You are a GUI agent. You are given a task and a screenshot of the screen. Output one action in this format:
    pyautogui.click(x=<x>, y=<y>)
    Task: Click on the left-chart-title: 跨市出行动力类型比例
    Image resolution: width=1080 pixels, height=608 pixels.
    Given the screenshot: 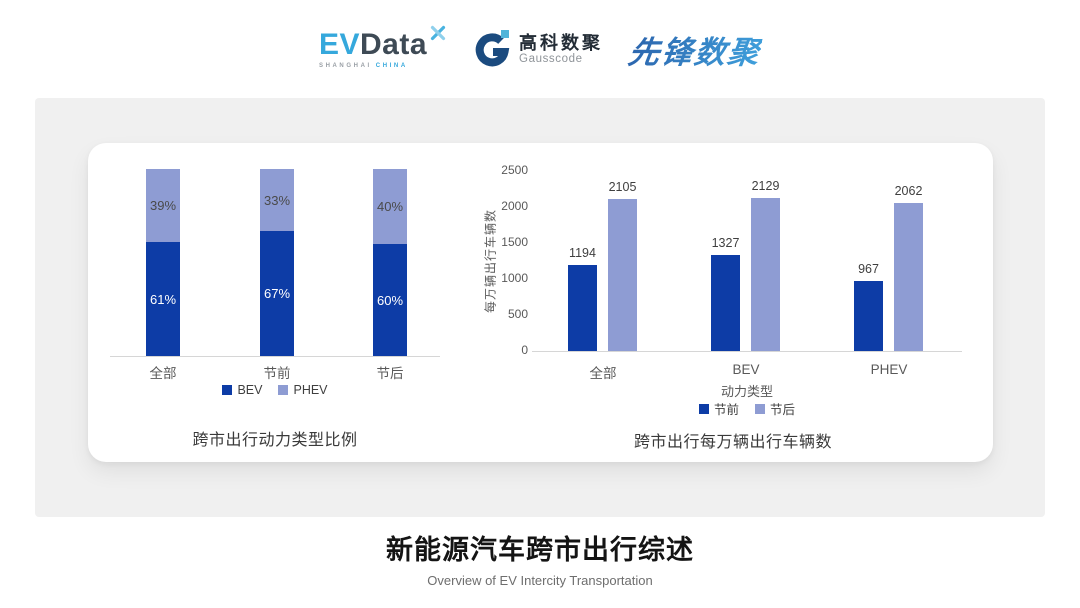 What is the action you would take?
    pyautogui.click(x=275, y=440)
    